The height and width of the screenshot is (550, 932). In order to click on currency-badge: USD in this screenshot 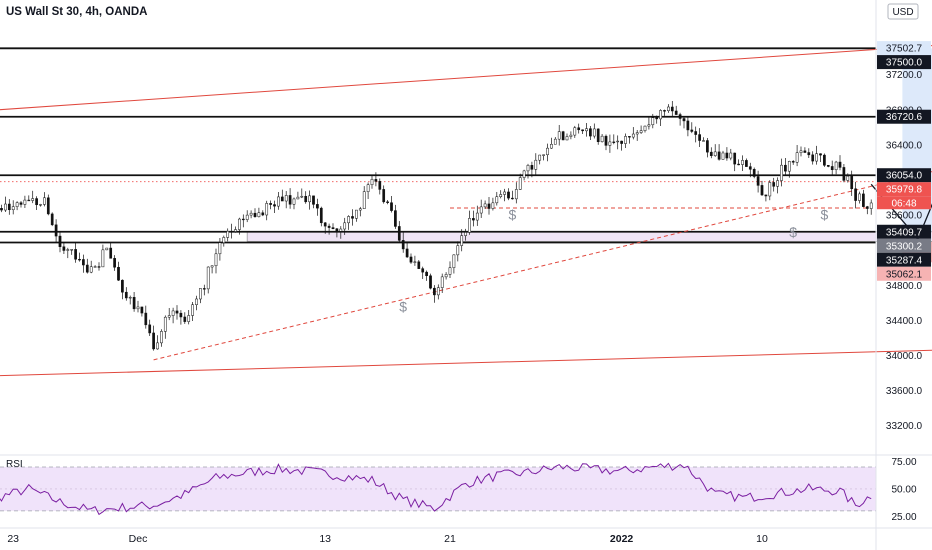, I will do `click(902, 12)`.